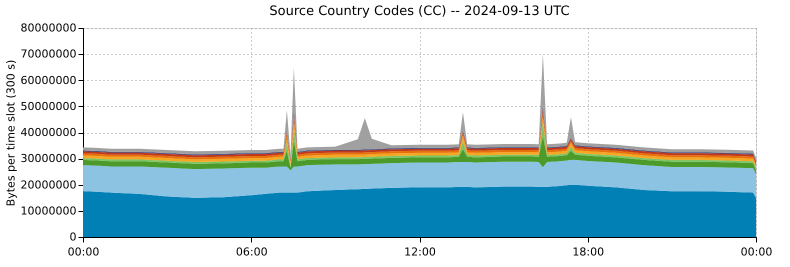 This screenshot has width=790, height=267. What do you see at coordinates (73, 237) in the screenshot?
I see `y-tick-label: 0` at bounding box center [73, 237].